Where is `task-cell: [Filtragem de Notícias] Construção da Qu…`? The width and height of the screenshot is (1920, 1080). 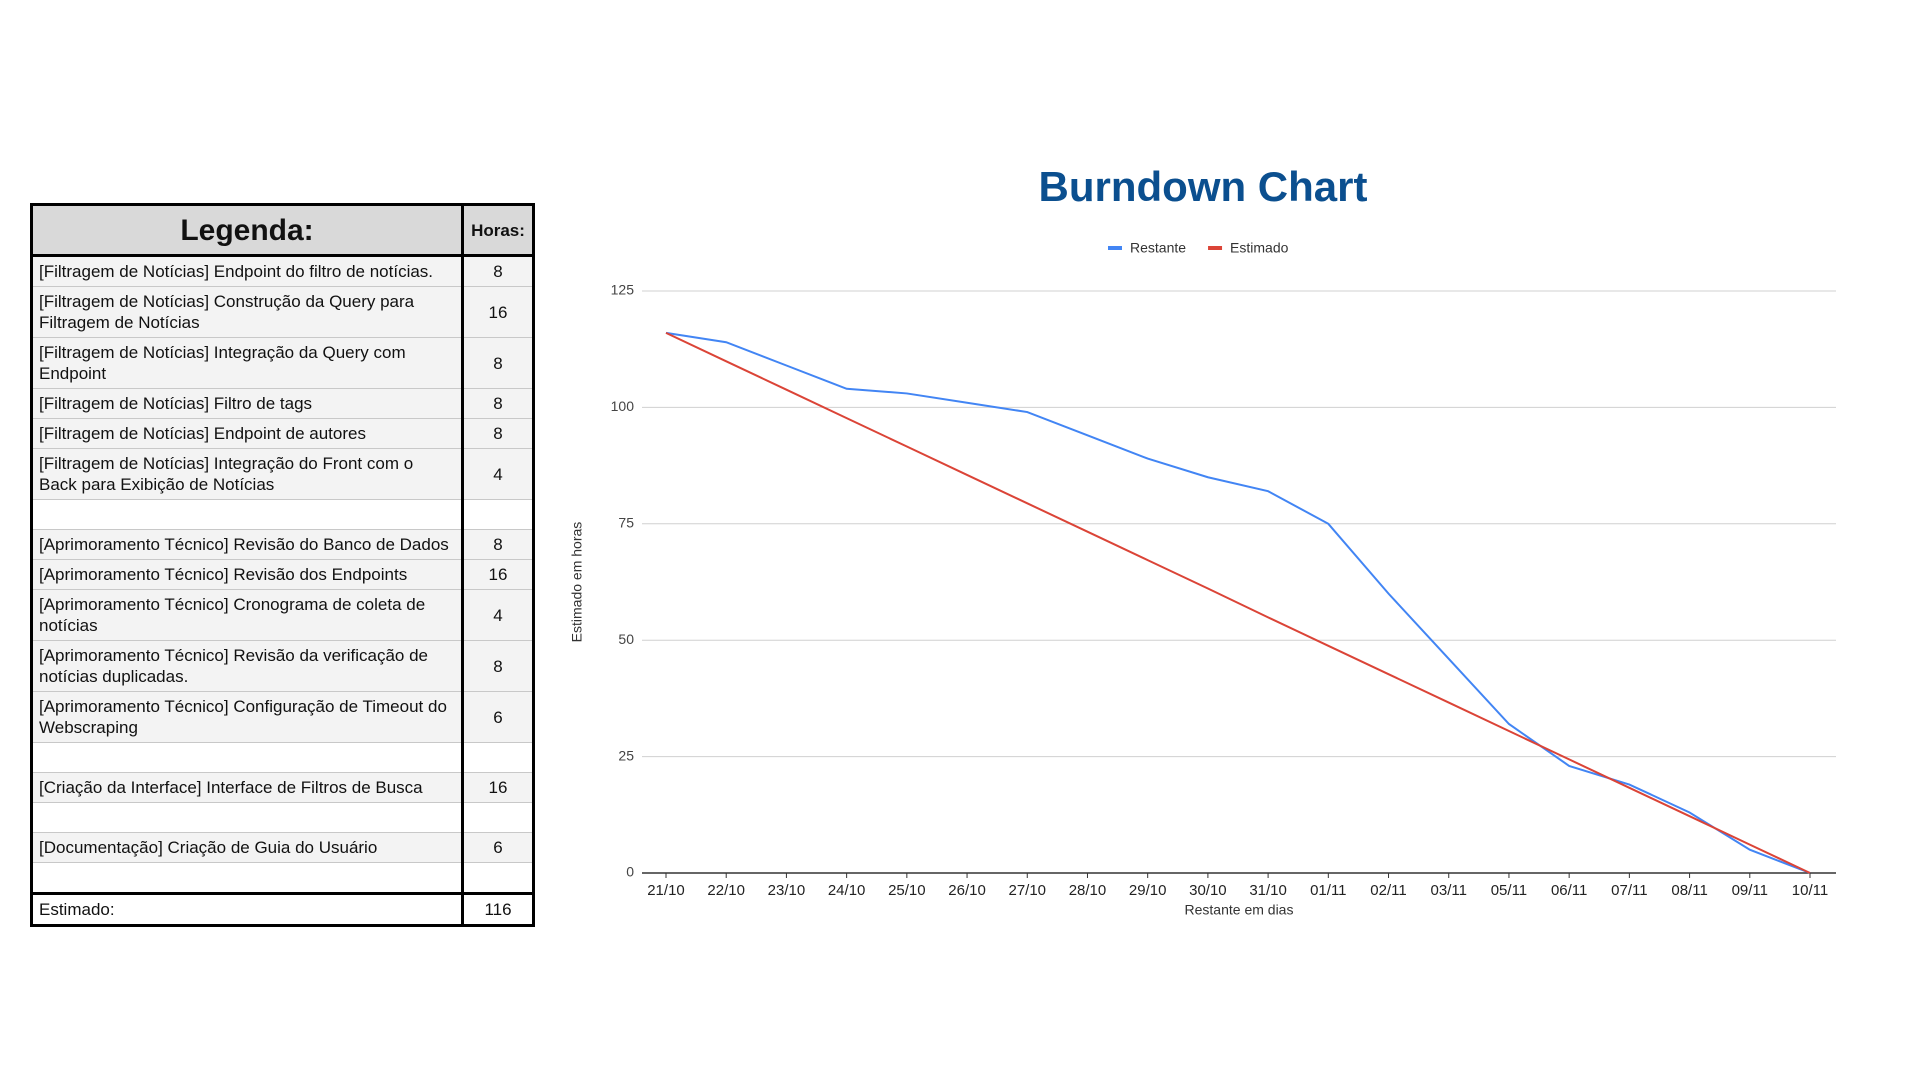
task-cell: [Filtragem de Notícias] Construção da Qu… is located at coordinates (247, 312).